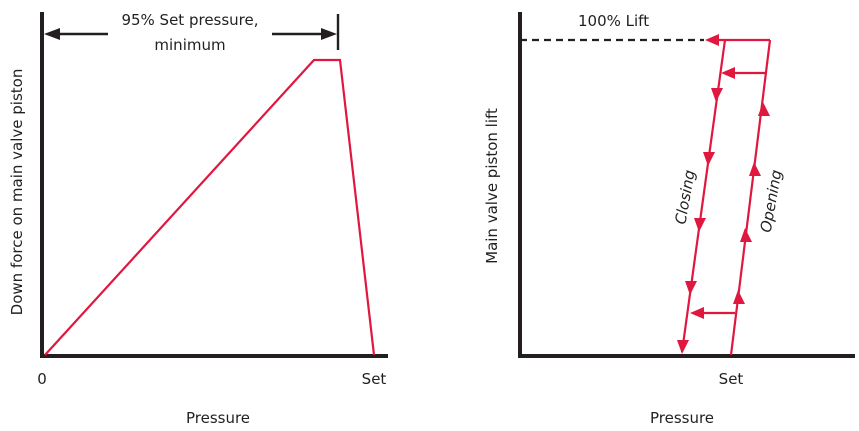  What do you see at coordinates (17, 192) in the screenshot?
I see `left-y-axis-label: Down force on main valve piston` at bounding box center [17, 192].